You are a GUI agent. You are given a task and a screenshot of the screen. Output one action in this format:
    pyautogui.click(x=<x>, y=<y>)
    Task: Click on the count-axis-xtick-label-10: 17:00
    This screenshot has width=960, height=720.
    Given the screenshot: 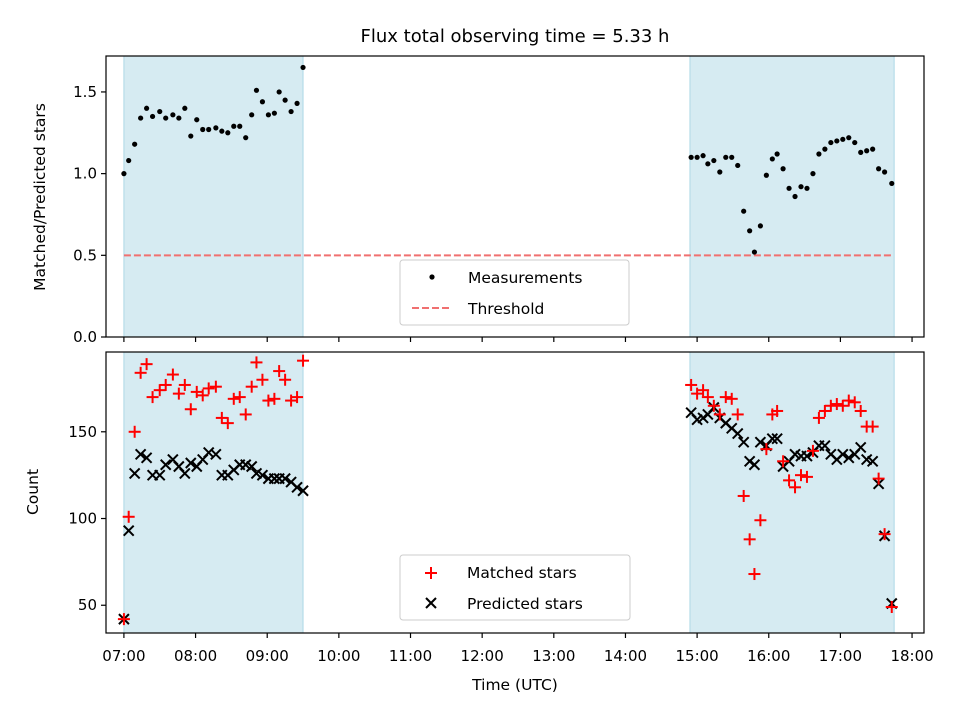 What is the action you would take?
    pyautogui.click(x=840, y=656)
    